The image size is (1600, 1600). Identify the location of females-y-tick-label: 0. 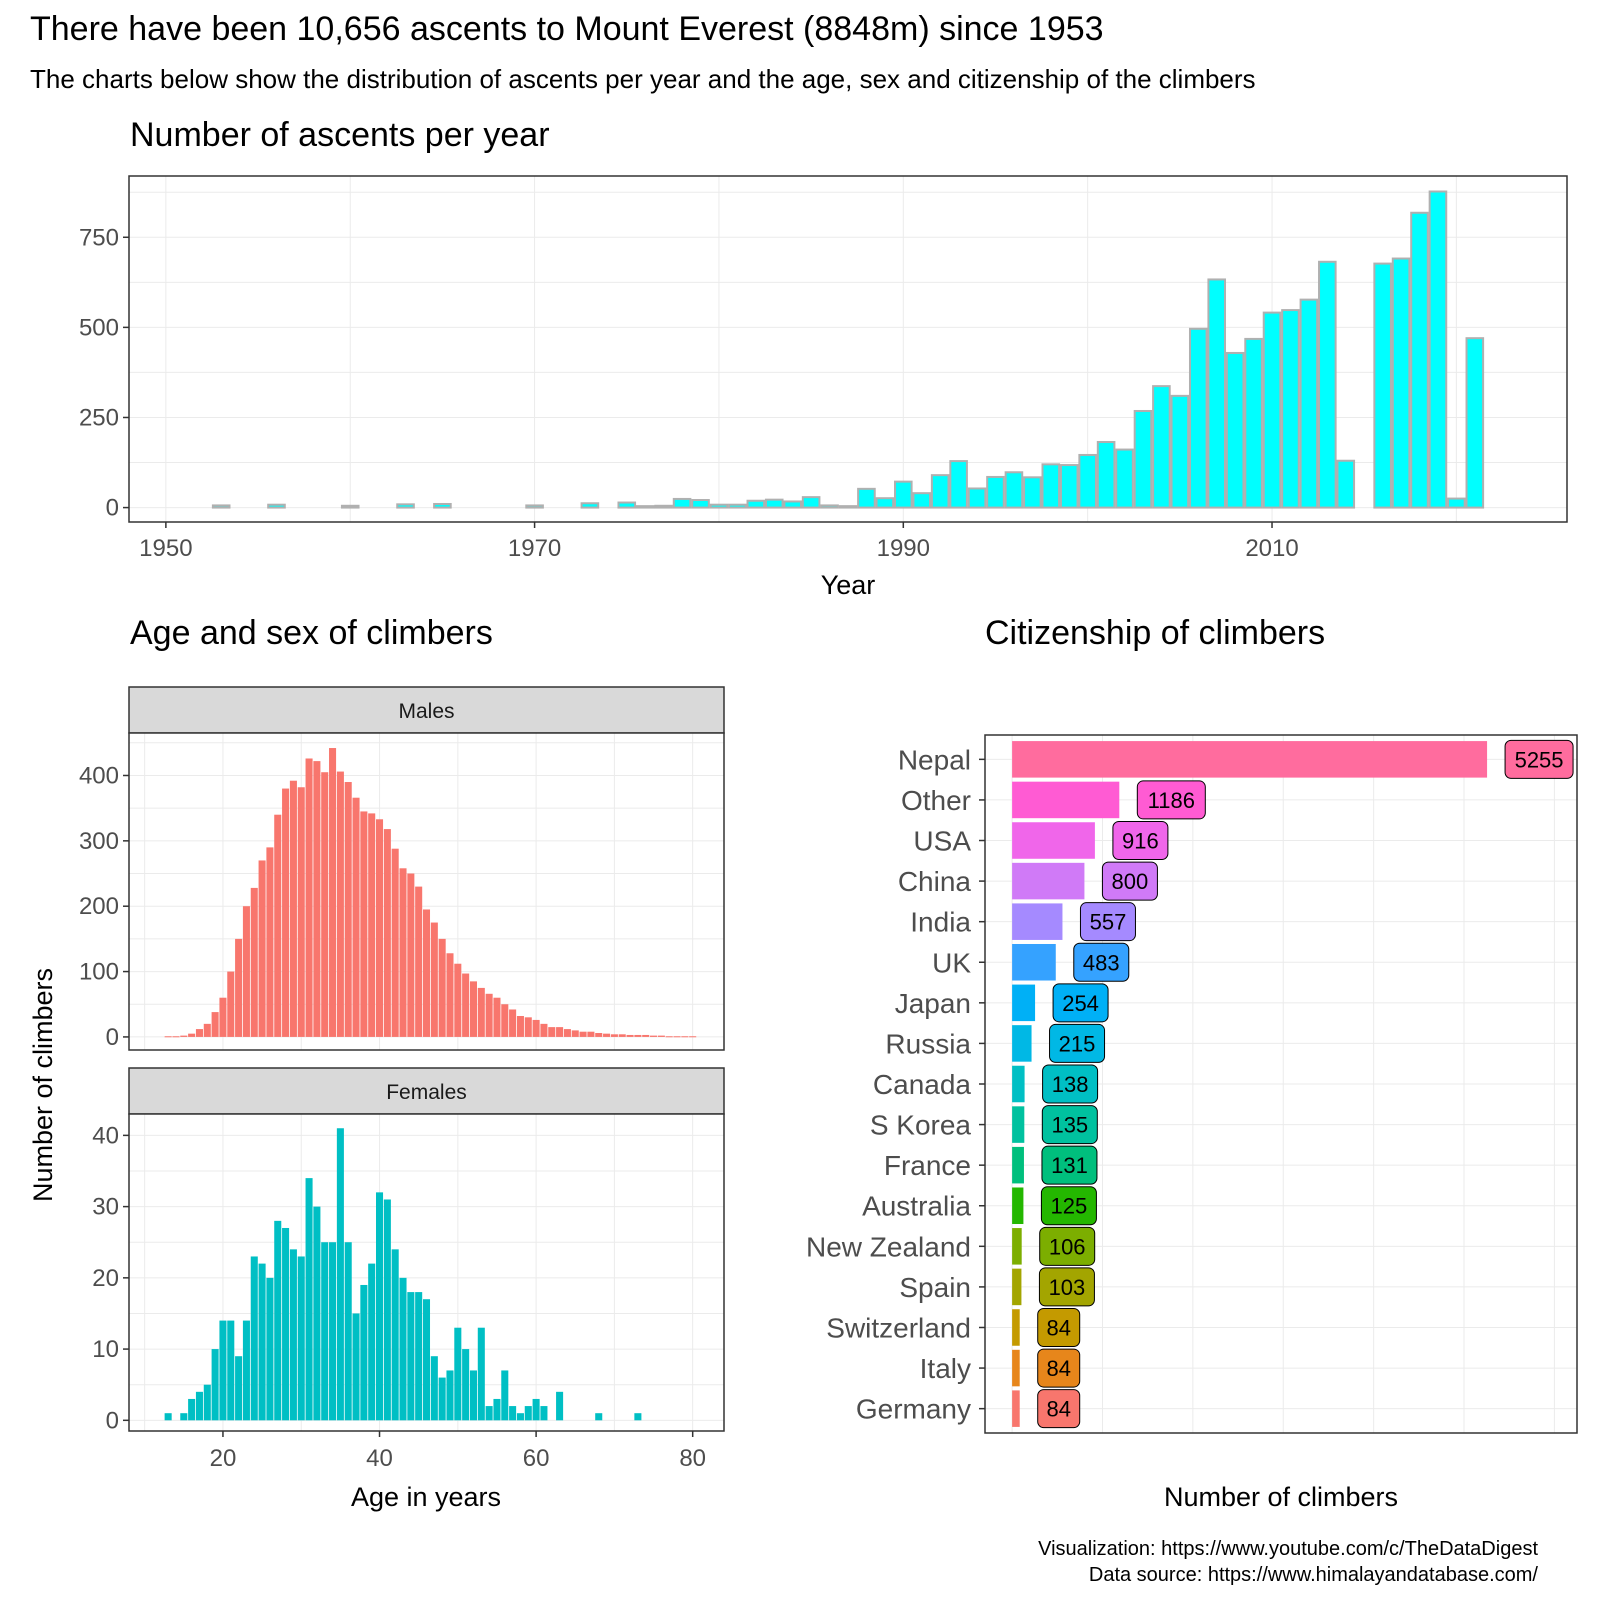
(112, 1420).